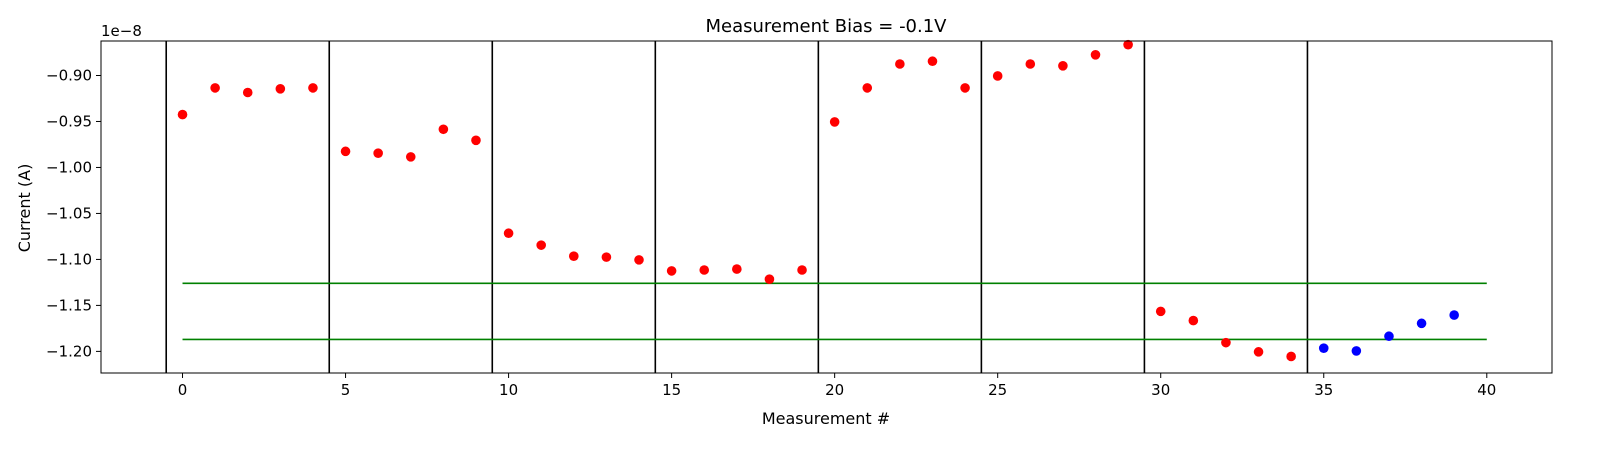 This screenshot has height=450, width=1600. Describe the element at coordinates (69, 305) in the screenshot. I see `y-tick-label: −1.15` at that location.